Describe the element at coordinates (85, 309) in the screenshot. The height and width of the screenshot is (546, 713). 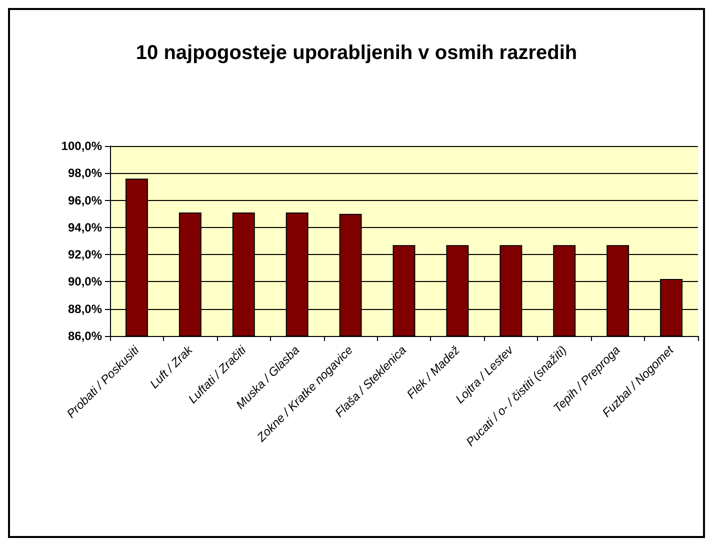
I see `y-tick-label: 88,0%` at that location.